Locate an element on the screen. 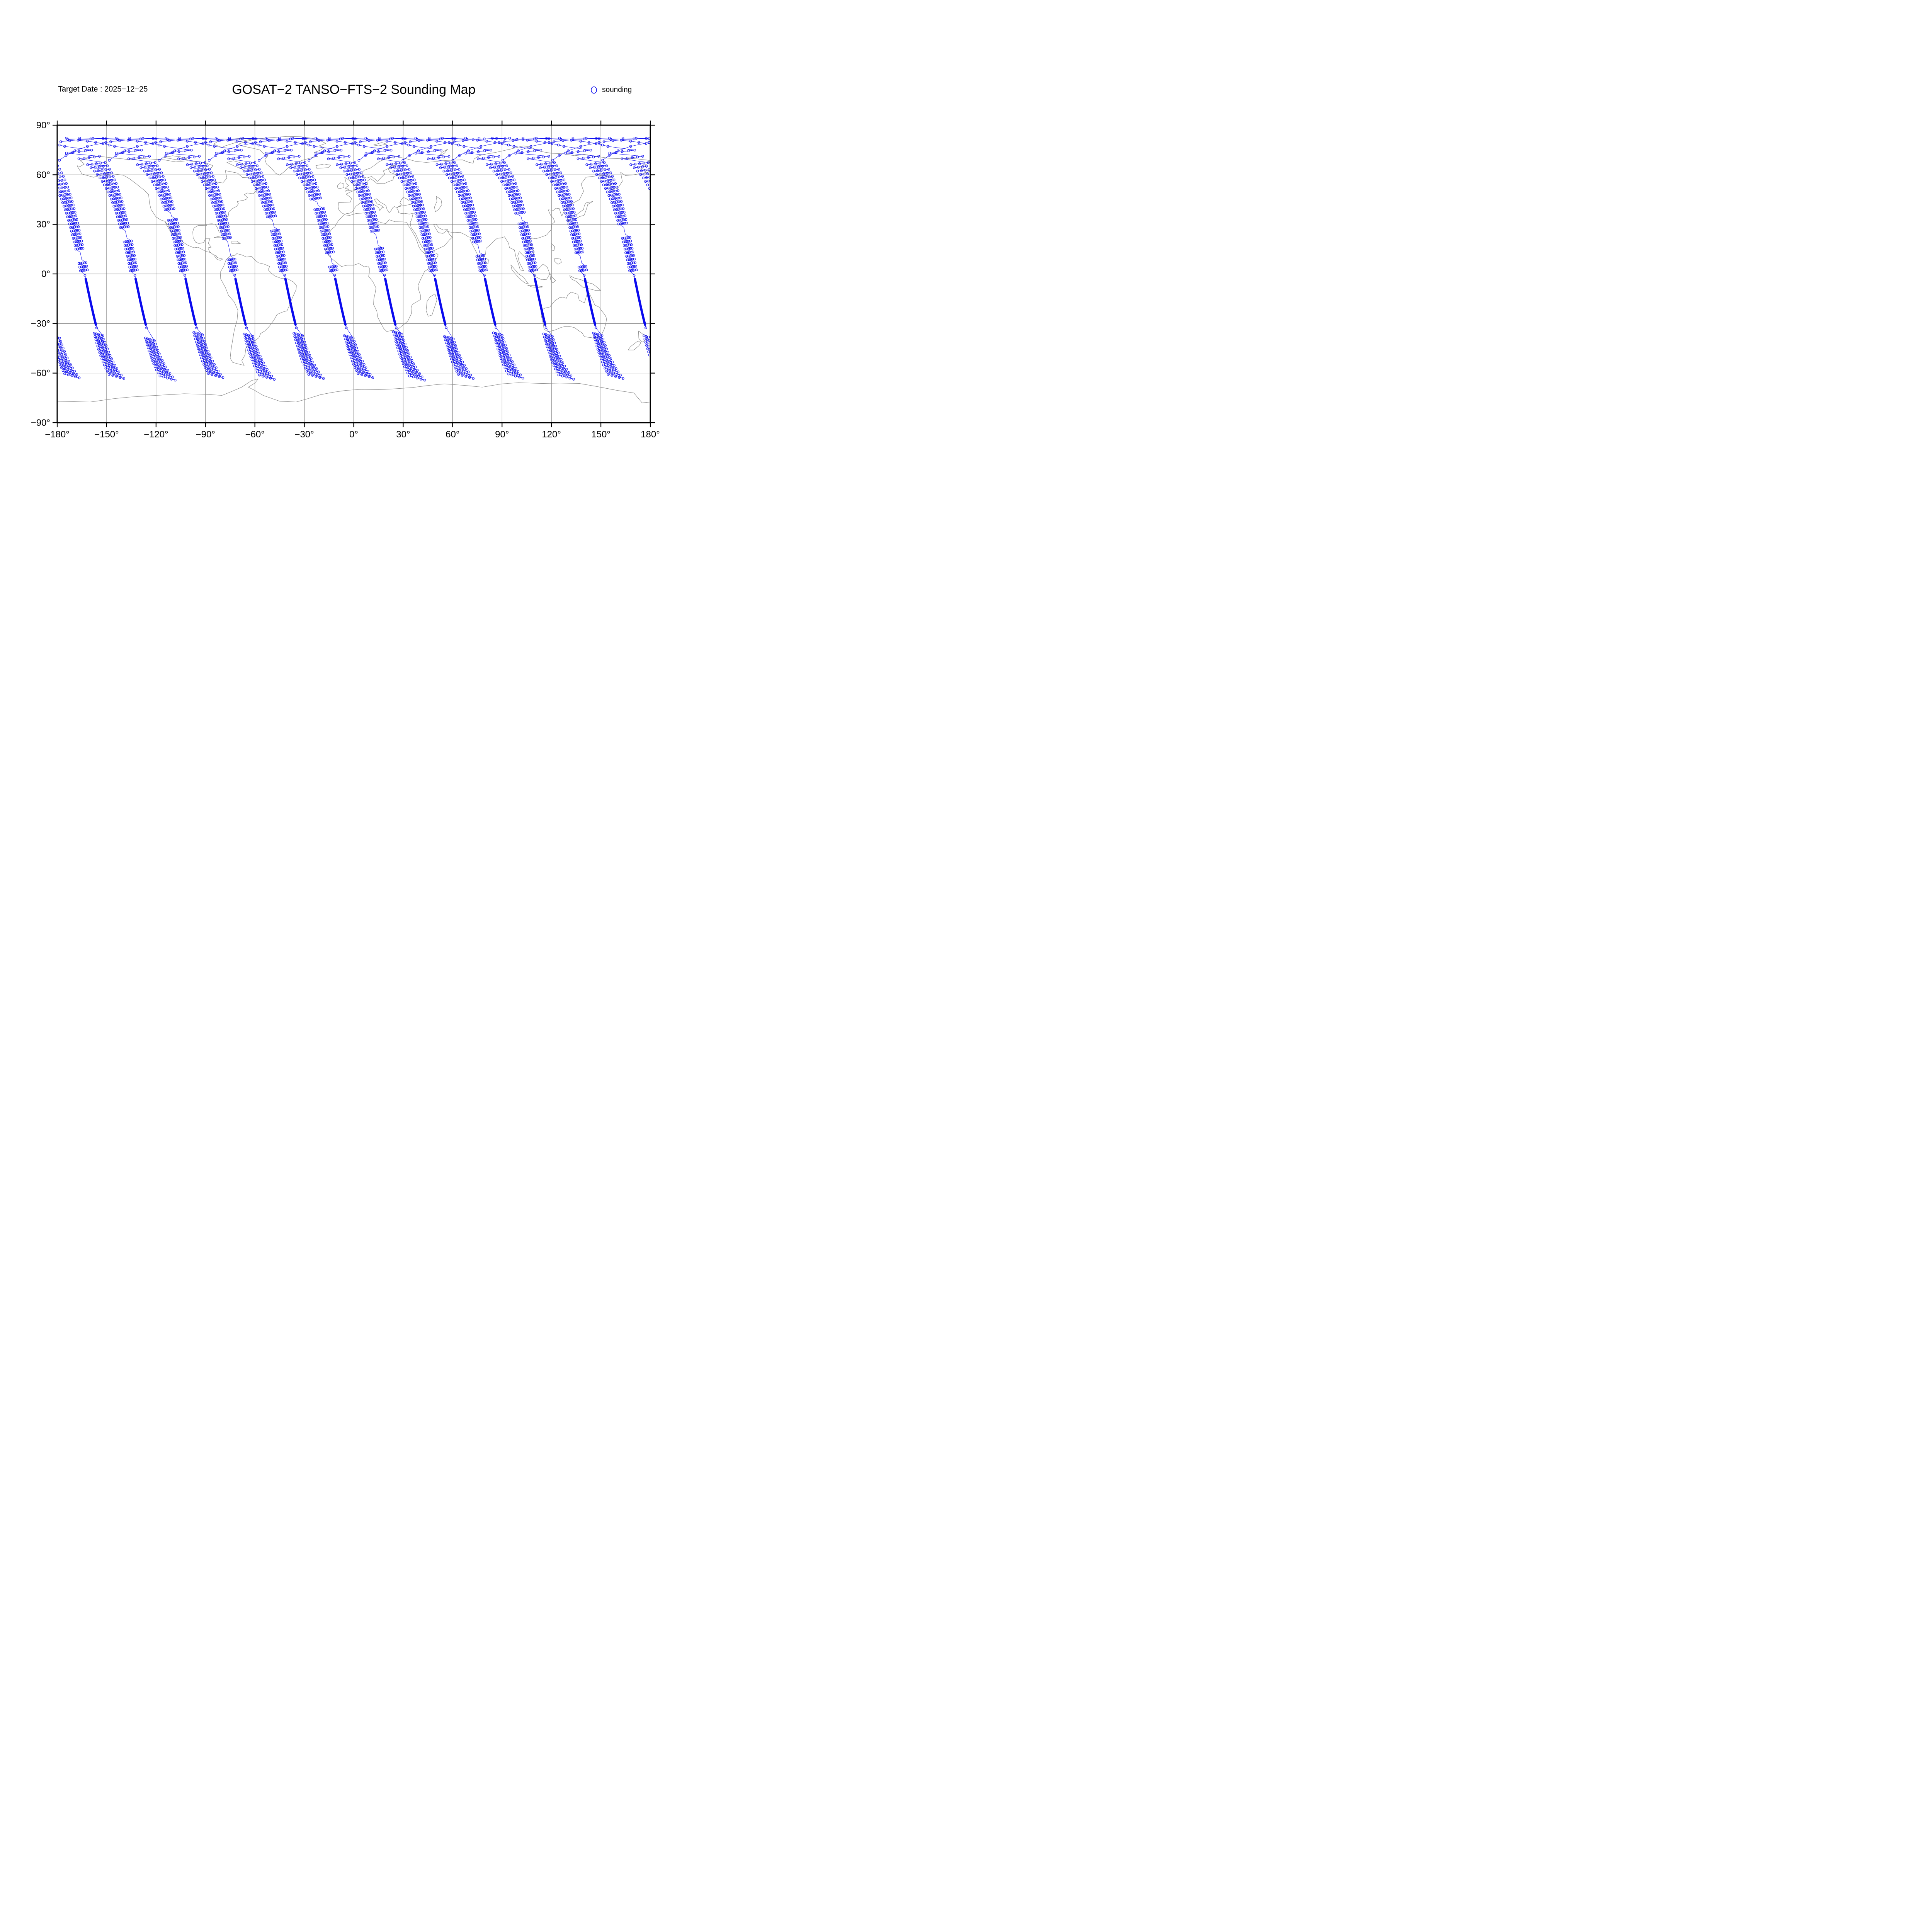 Image resolution: width=1932 pixels, height=1916 pixels. track-connector-line is located at coordinates (466, 258).